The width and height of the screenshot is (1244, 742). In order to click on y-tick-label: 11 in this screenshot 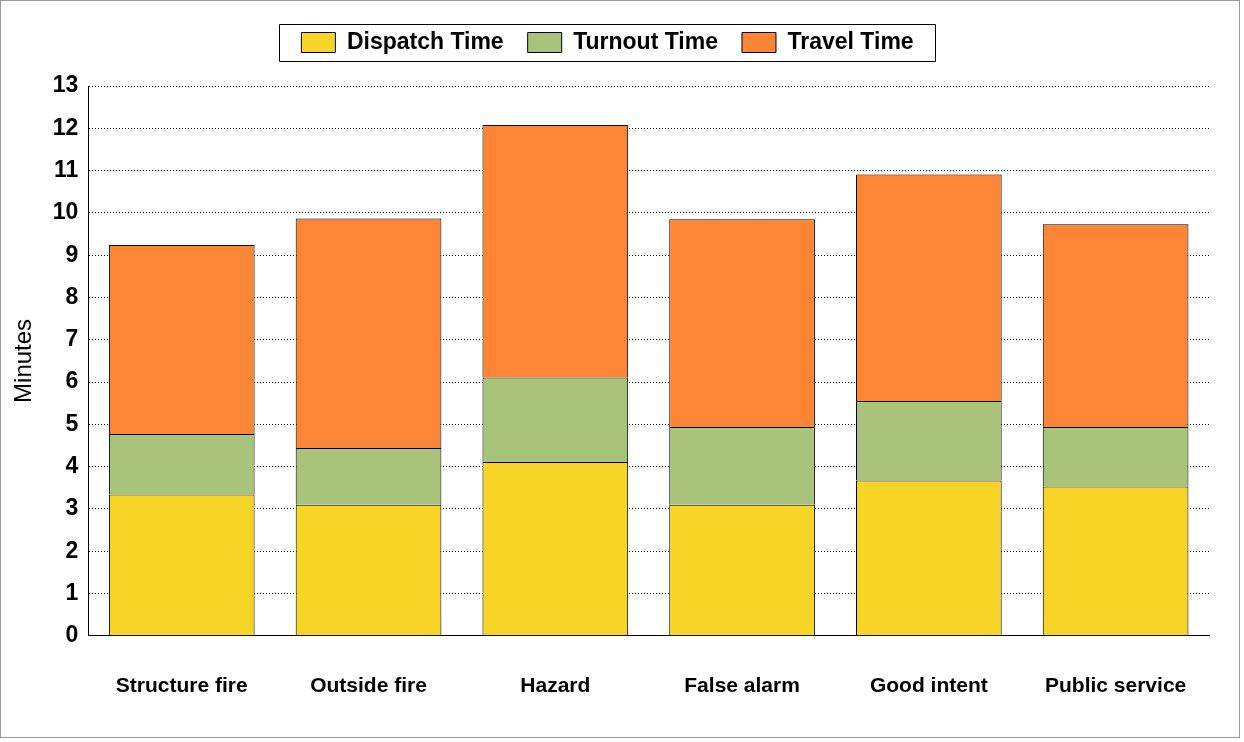, I will do `click(66, 168)`.